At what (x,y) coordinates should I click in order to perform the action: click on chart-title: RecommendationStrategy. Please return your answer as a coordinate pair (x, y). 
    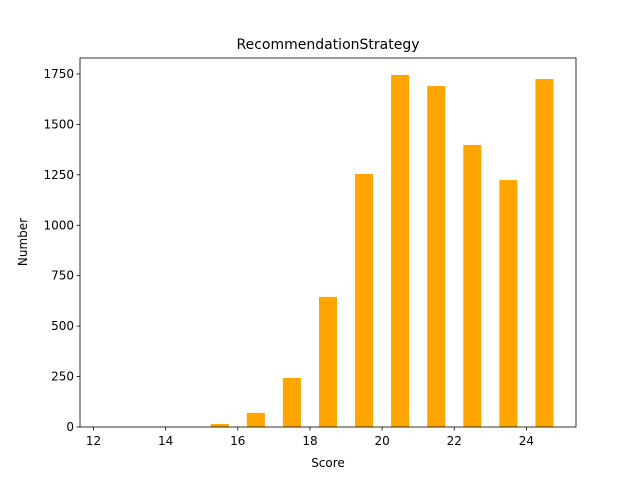
    Looking at the image, I should click on (327, 45).